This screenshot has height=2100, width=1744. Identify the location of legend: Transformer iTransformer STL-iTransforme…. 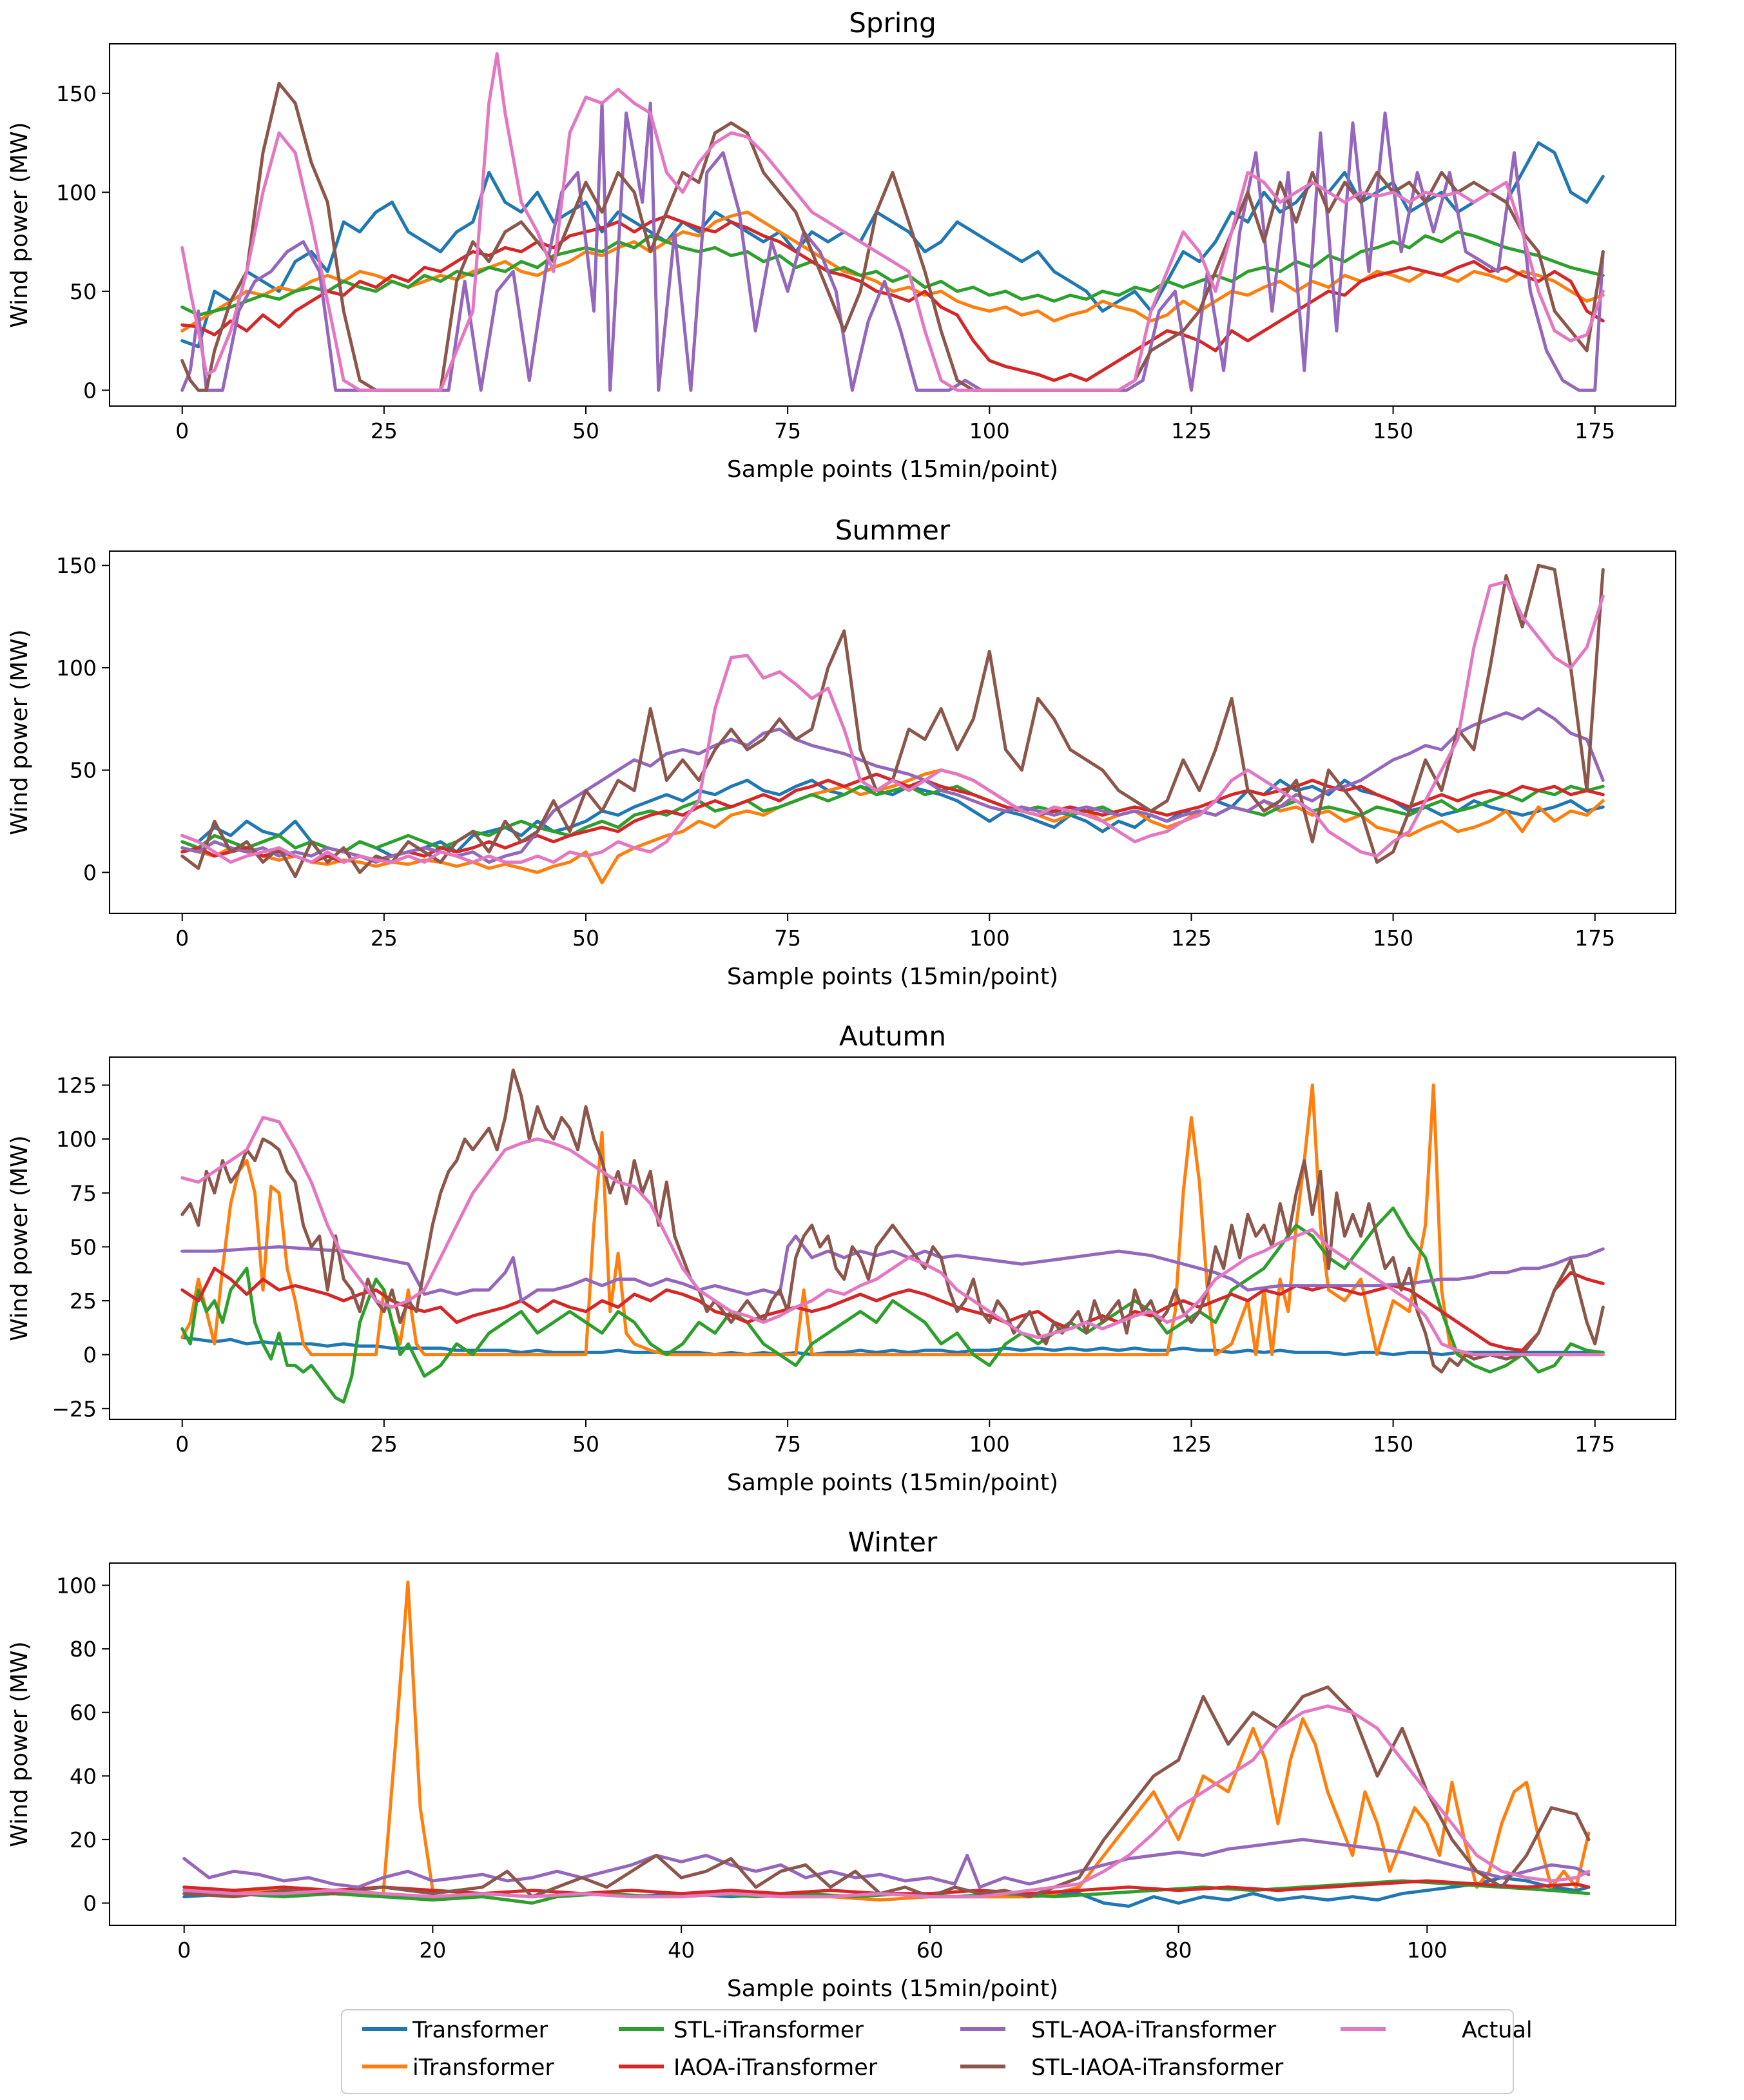
(937, 2051).